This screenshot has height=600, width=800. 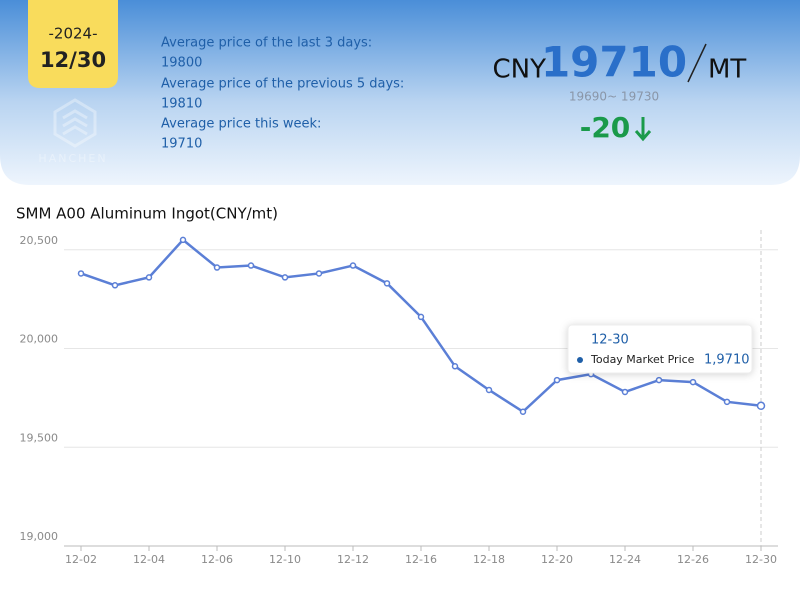 What do you see at coordinates (73, 60) in the screenshot?
I see `date: 12/30` at bounding box center [73, 60].